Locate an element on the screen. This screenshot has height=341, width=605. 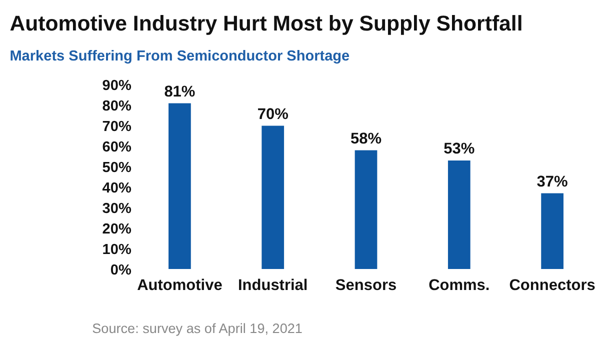
y-tick-label: 40% is located at coordinates (117, 188).